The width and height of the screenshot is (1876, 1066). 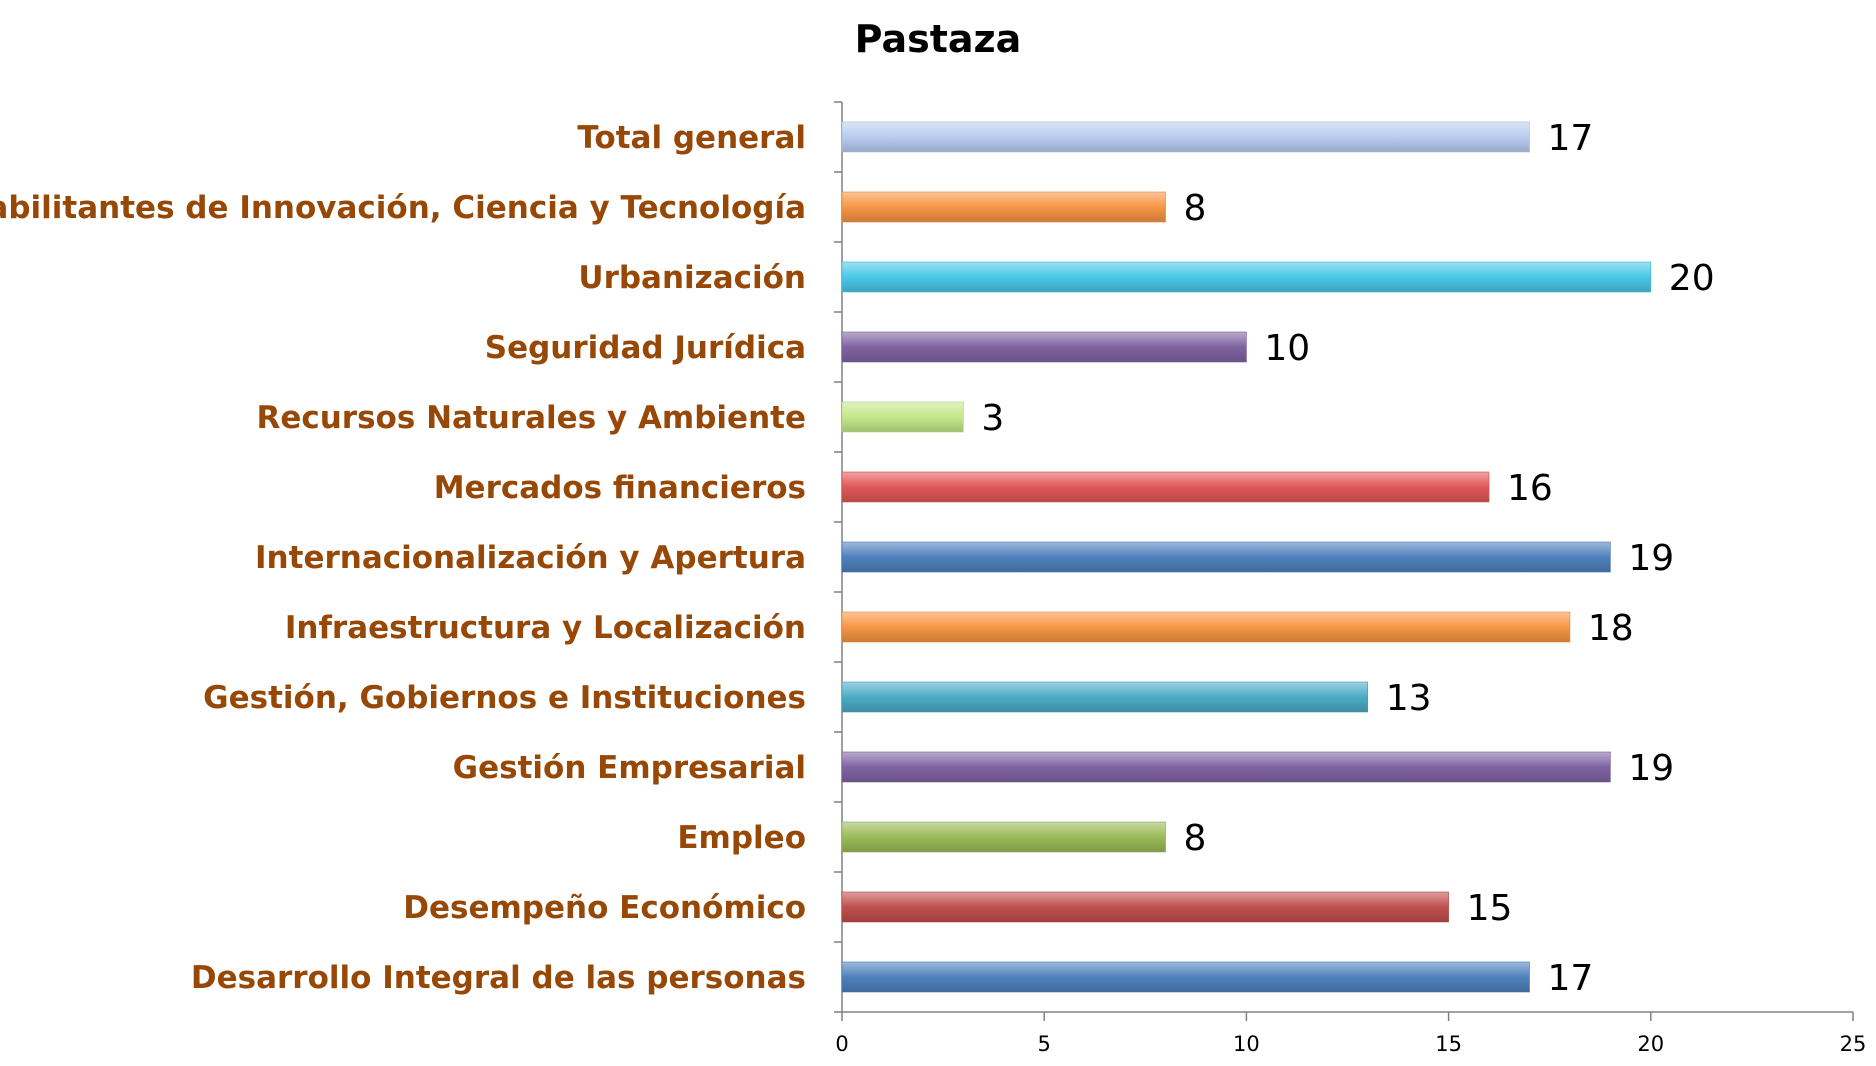 What do you see at coordinates (1853, 1044) in the screenshot?
I see `x-tick-label: 25` at bounding box center [1853, 1044].